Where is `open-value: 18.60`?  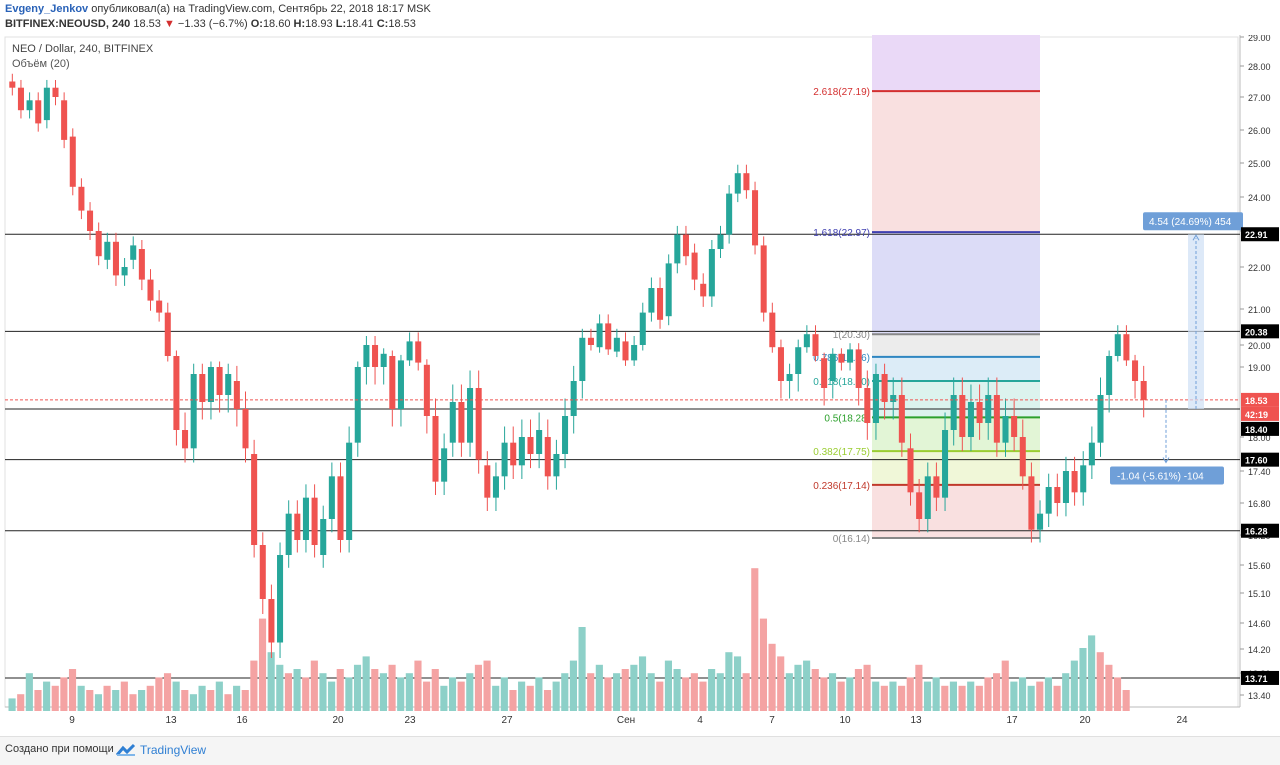
open-value: 18.60 is located at coordinates (276, 24).